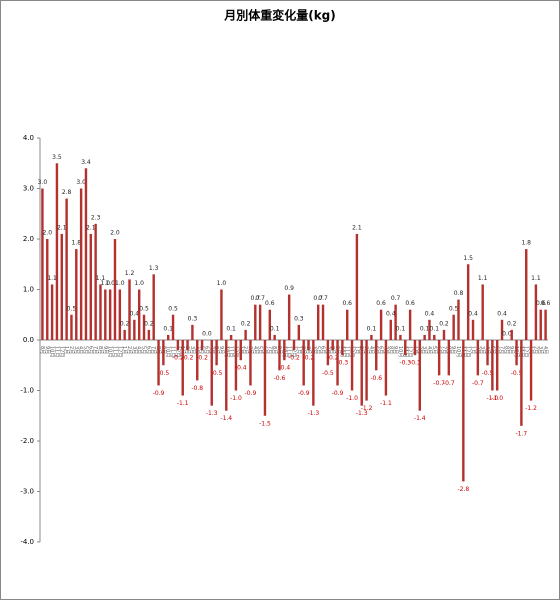 The height and width of the screenshot is (600, 560). I want to click on x-tick-label: 2月, so click(245, 350).